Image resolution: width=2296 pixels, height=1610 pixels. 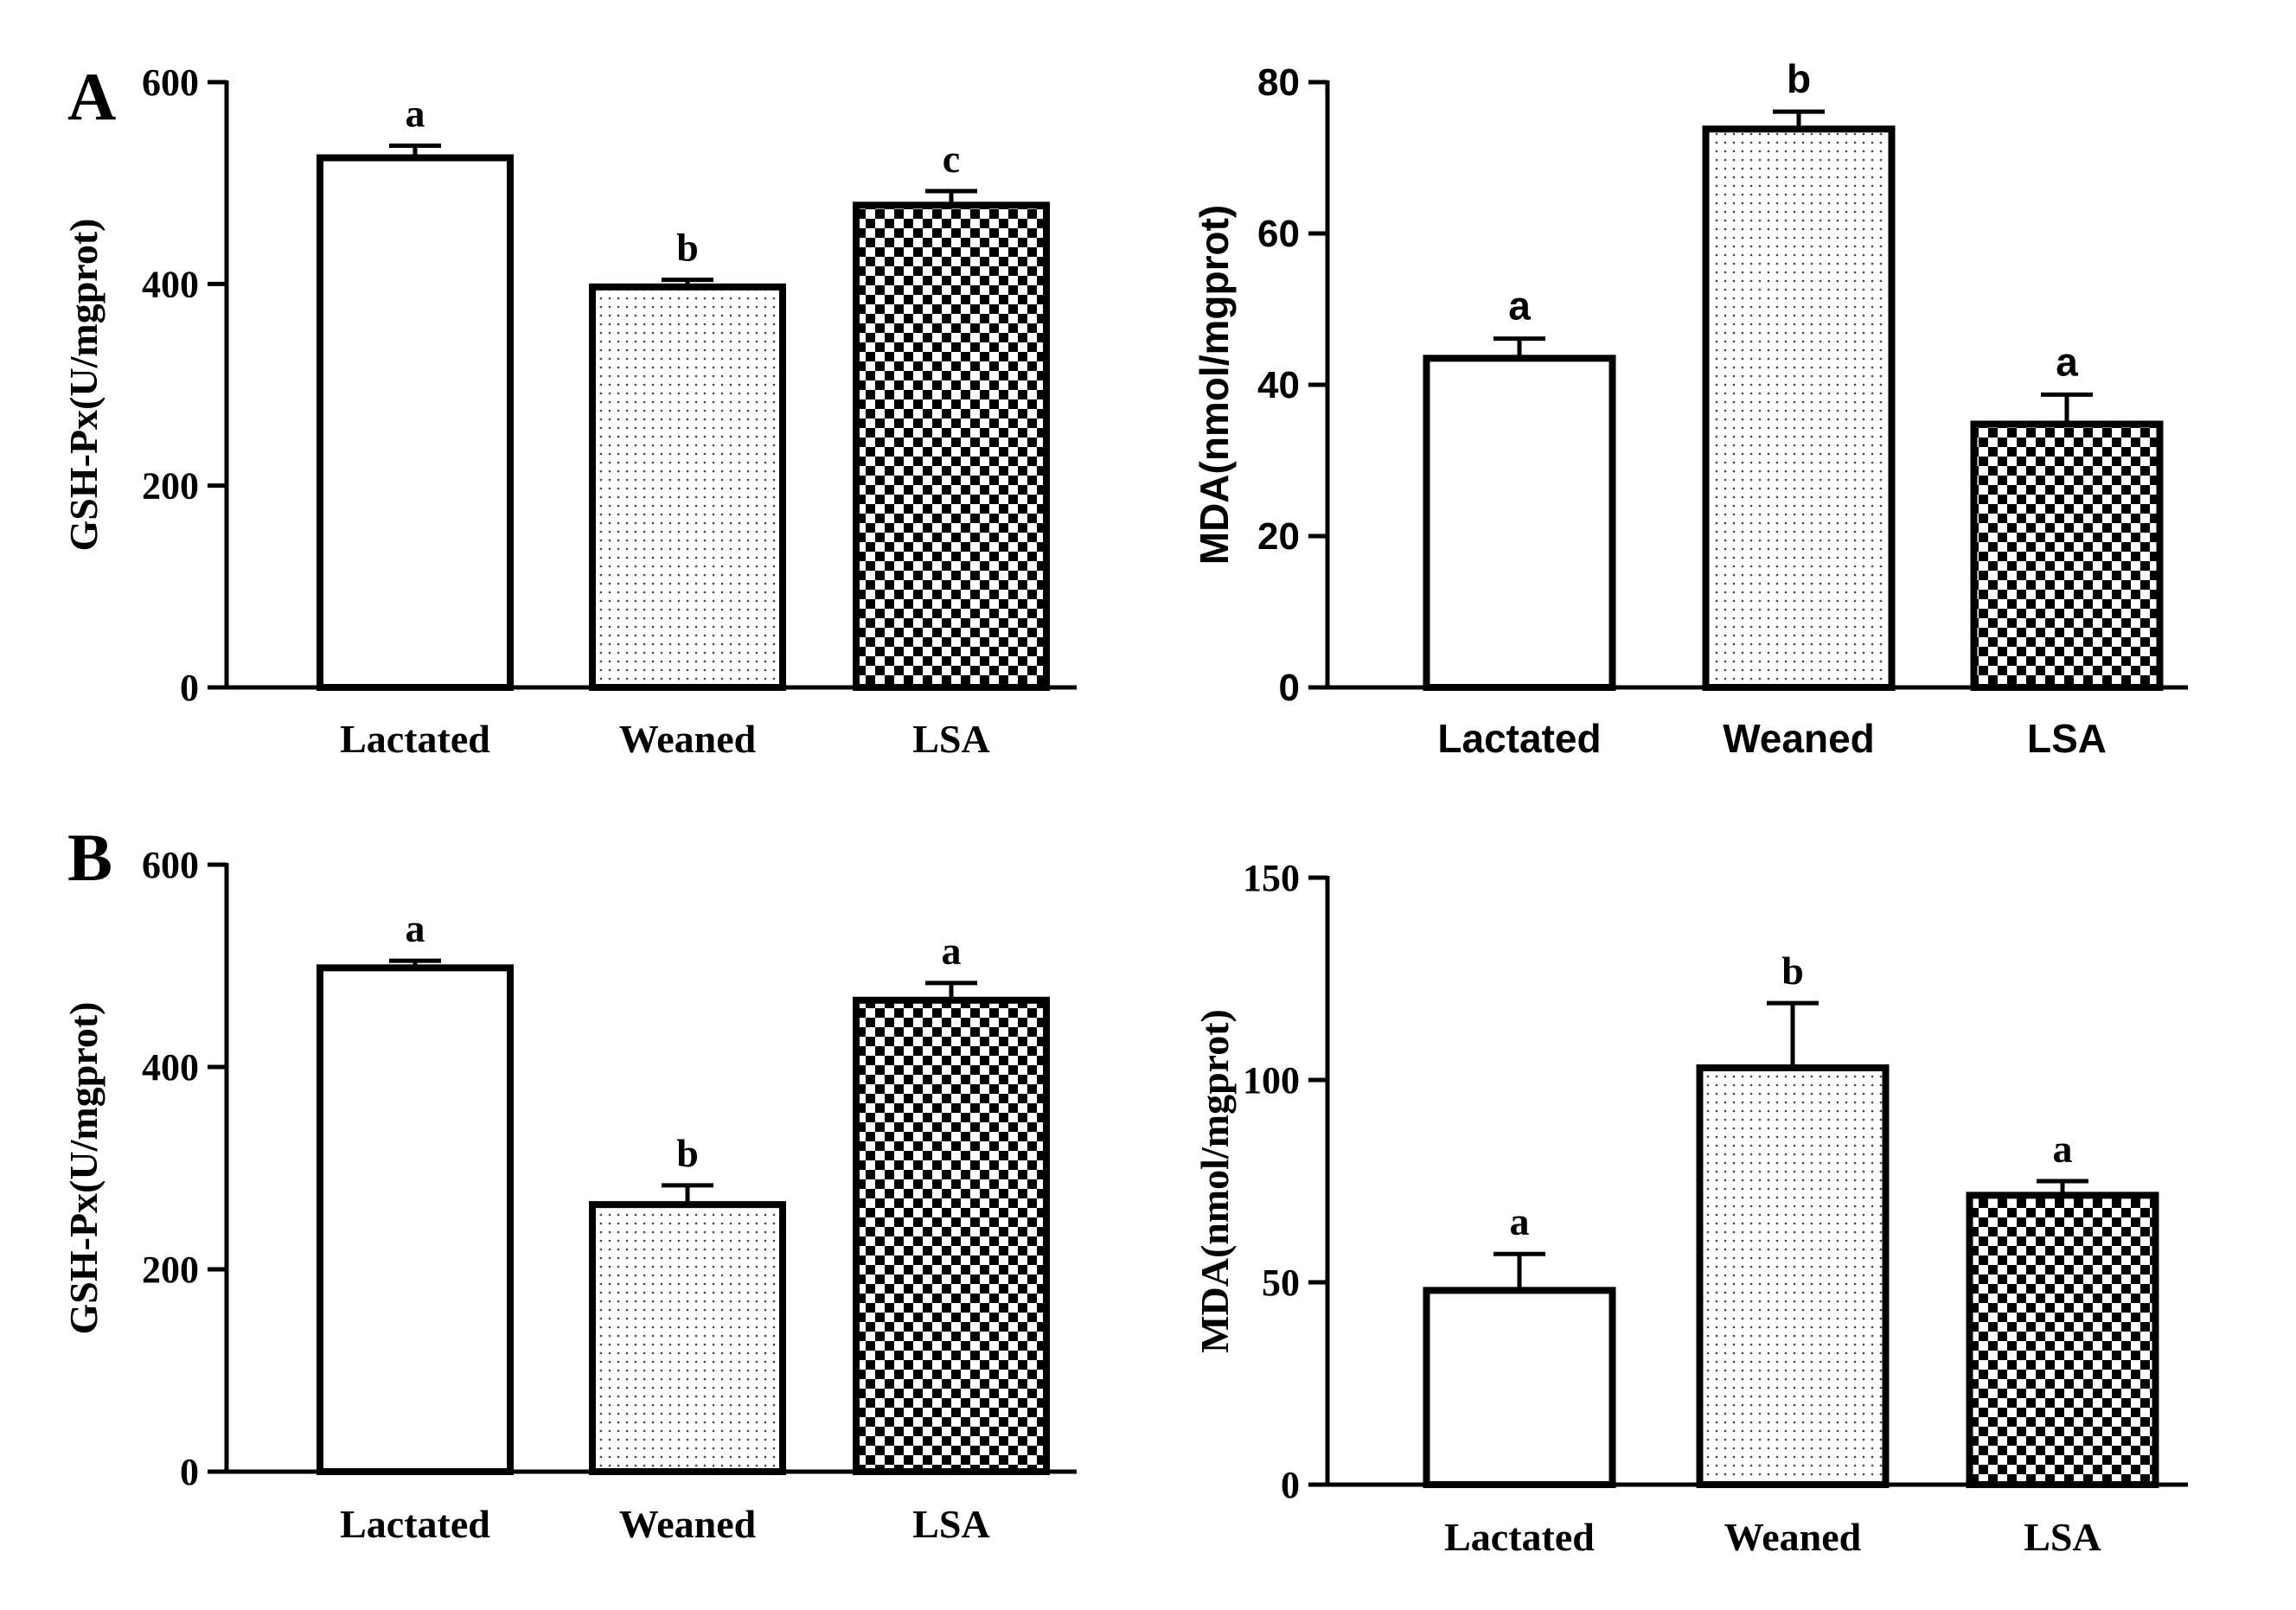 What do you see at coordinates (1278, 82) in the screenshot?
I see `y-tick-label: 80` at bounding box center [1278, 82].